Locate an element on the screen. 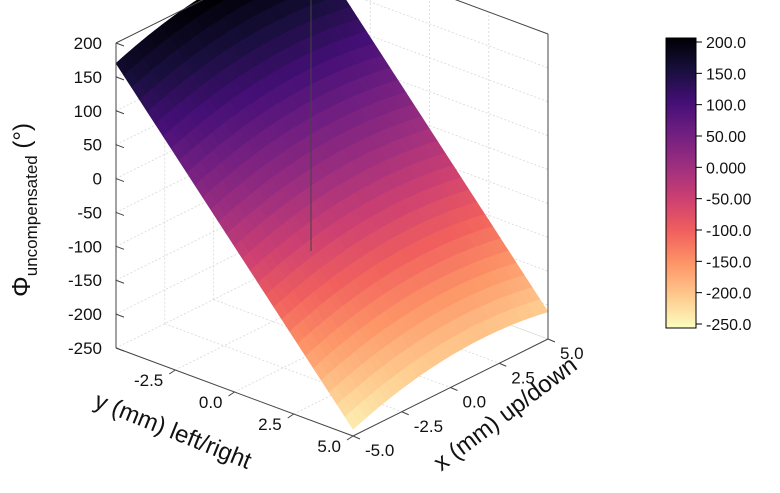 Image resolution: width=780 pixels, height=493 pixels. z-tick-label: -100 is located at coordinates (85, 246).